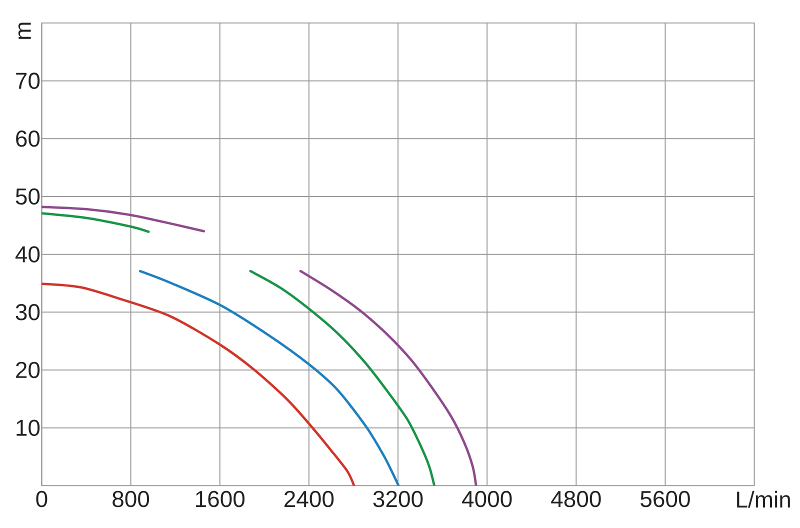 The image size is (800, 528). What do you see at coordinates (42, 499) in the screenshot?
I see `x-tick-label: 0` at bounding box center [42, 499].